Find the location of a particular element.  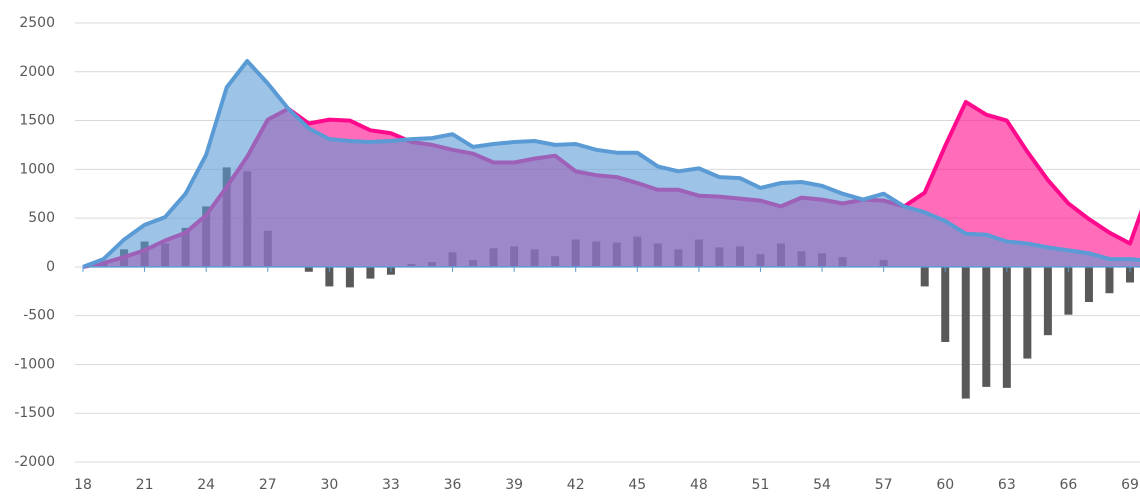

y-tick-label: 500 is located at coordinates (41, 218).